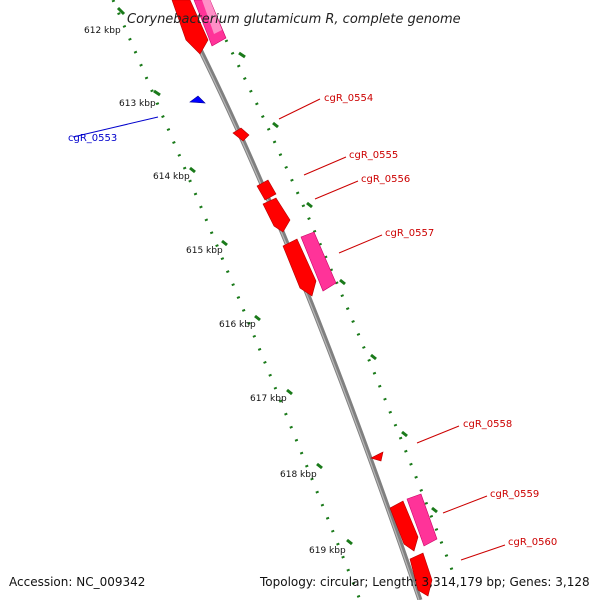 Image resolution: width=600 pixels, height=600 pixels. I want to click on gene-label-cgR_0560: cgR_0560, so click(532, 542).